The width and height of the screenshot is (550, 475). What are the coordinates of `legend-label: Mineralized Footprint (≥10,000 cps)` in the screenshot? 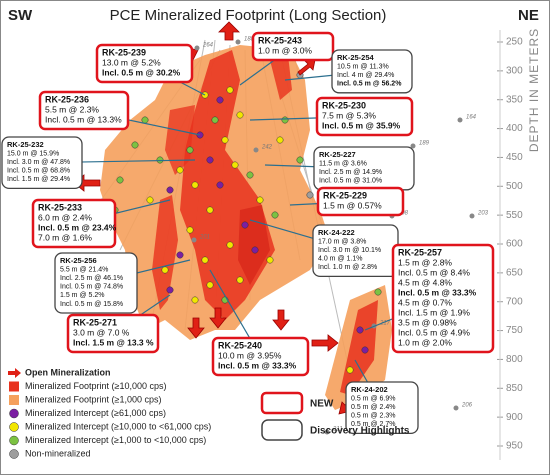 It's located at (96, 386).